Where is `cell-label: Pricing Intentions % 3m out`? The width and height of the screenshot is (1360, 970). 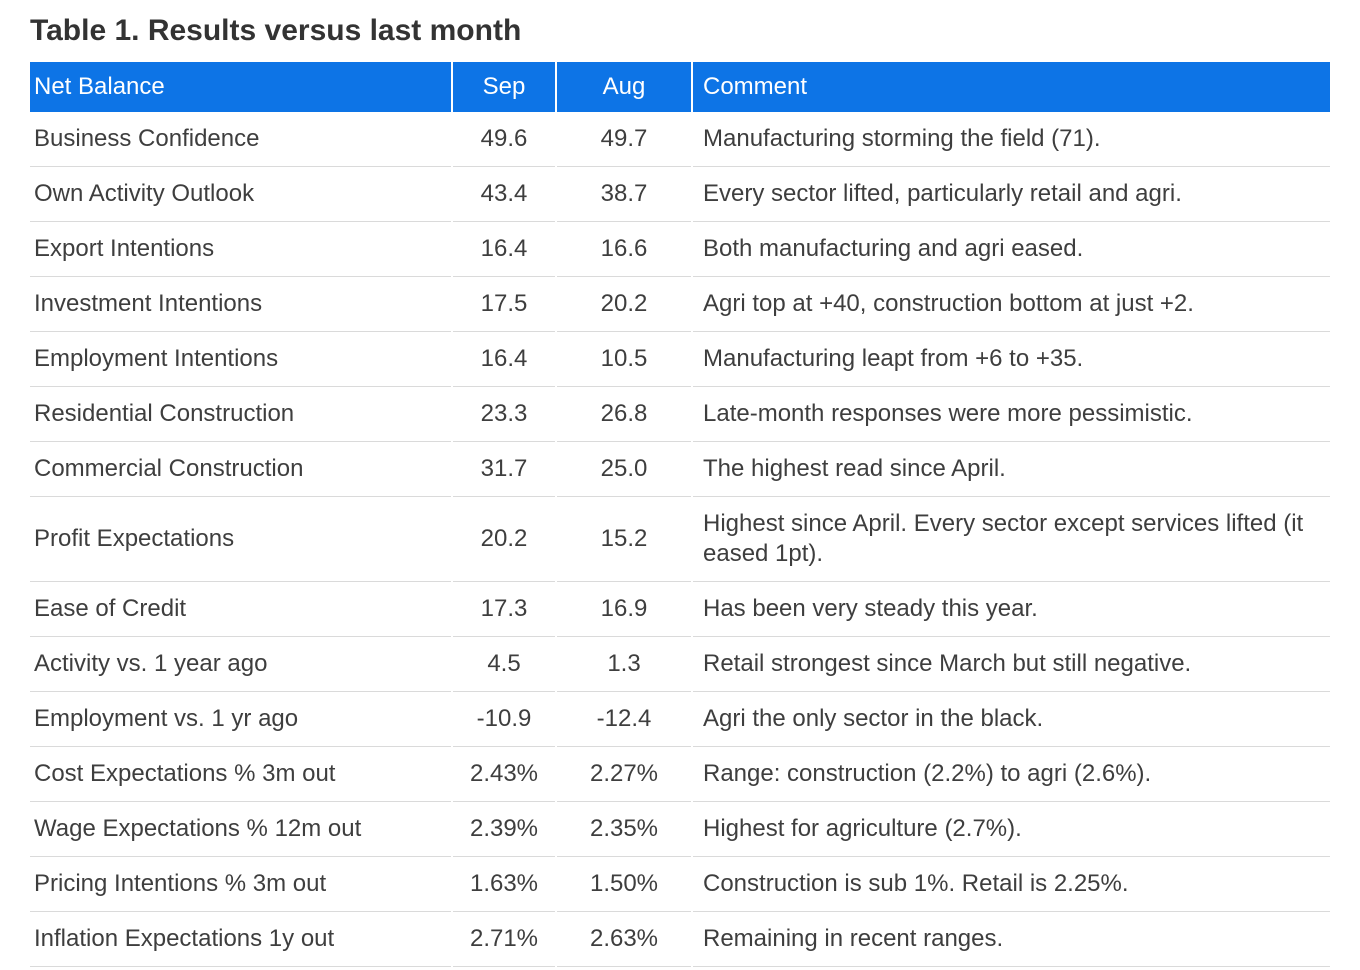
cell-label: Pricing Intentions % 3m out is located at coordinates (240, 884).